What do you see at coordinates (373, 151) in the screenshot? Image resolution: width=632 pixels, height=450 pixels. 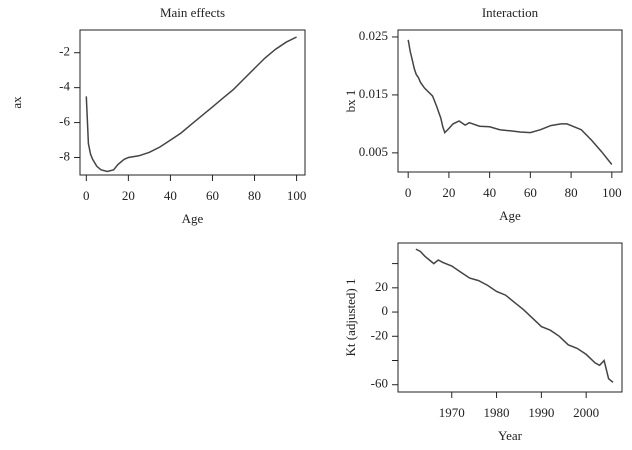 I see `y-tick-label: 0.005` at bounding box center [373, 151].